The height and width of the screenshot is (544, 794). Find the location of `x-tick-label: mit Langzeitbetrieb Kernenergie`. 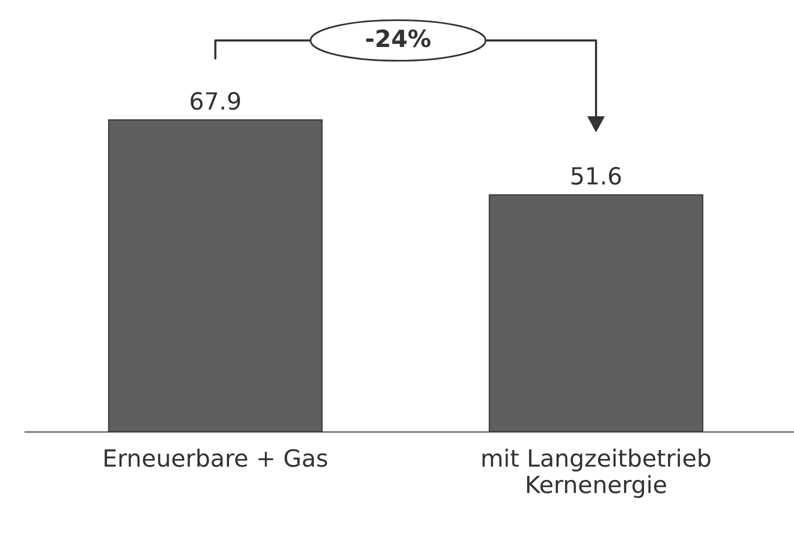

x-tick-label: mit Langzeitbetrieb Kernenergie is located at coordinates (596, 473).